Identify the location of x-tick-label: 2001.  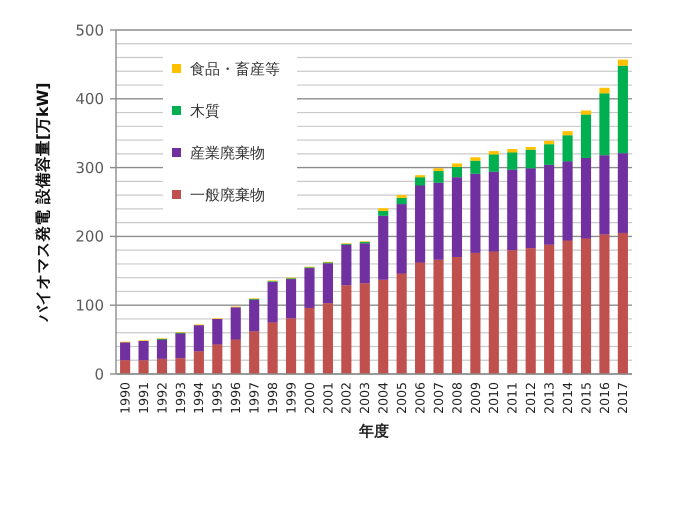
(328, 398).